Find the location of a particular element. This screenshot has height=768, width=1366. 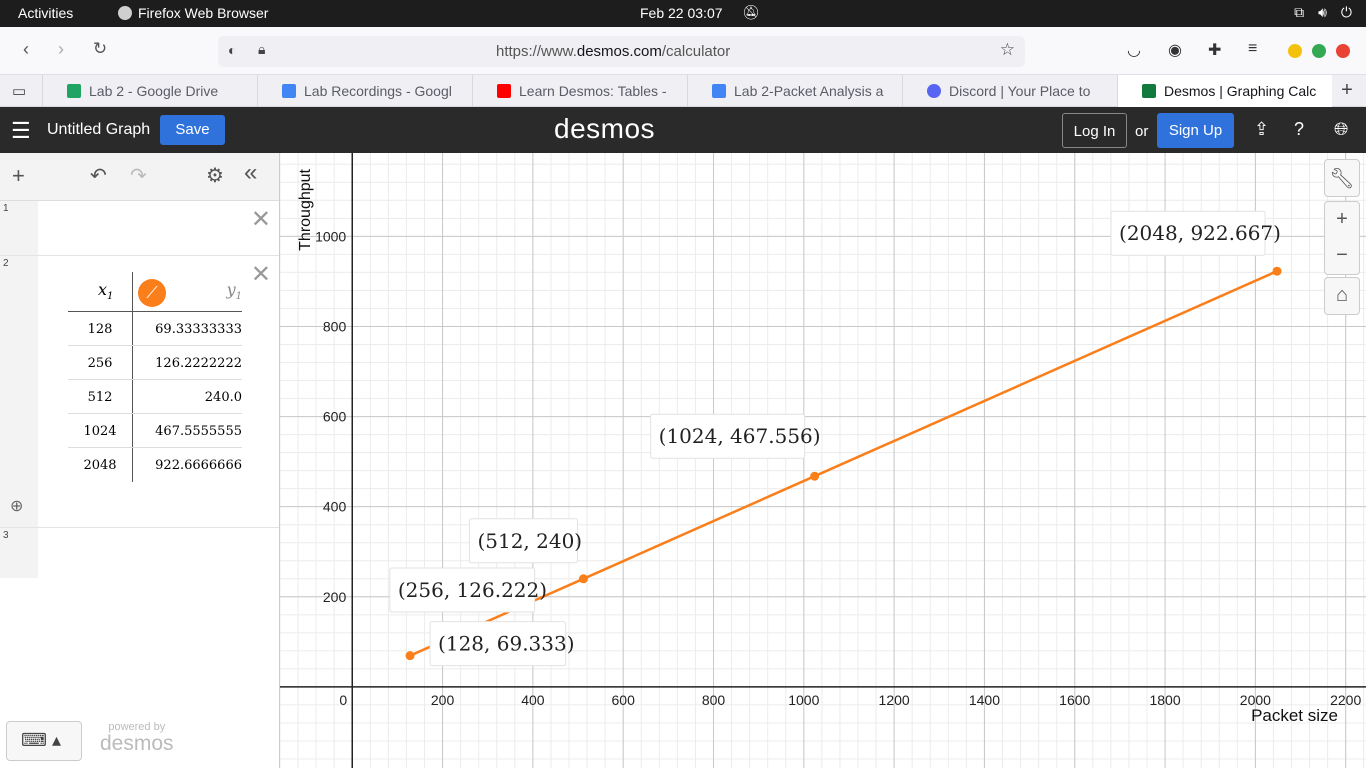

back-button: ‹ is located at coordinates (26, 49).